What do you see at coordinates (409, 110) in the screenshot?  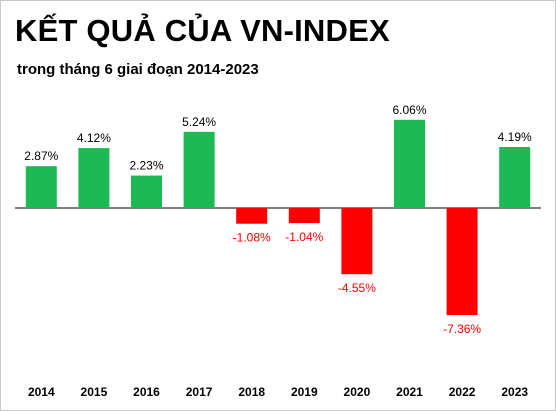 I see `data-label-2021: 6.06%` at bounding box center [409, 110].